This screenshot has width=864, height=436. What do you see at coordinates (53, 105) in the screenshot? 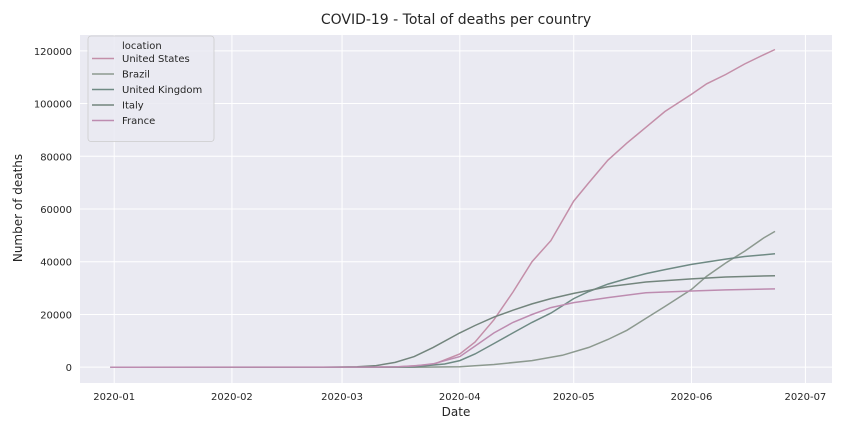
I see `y-tick-label: 100000` at bounding box center [53, 105].